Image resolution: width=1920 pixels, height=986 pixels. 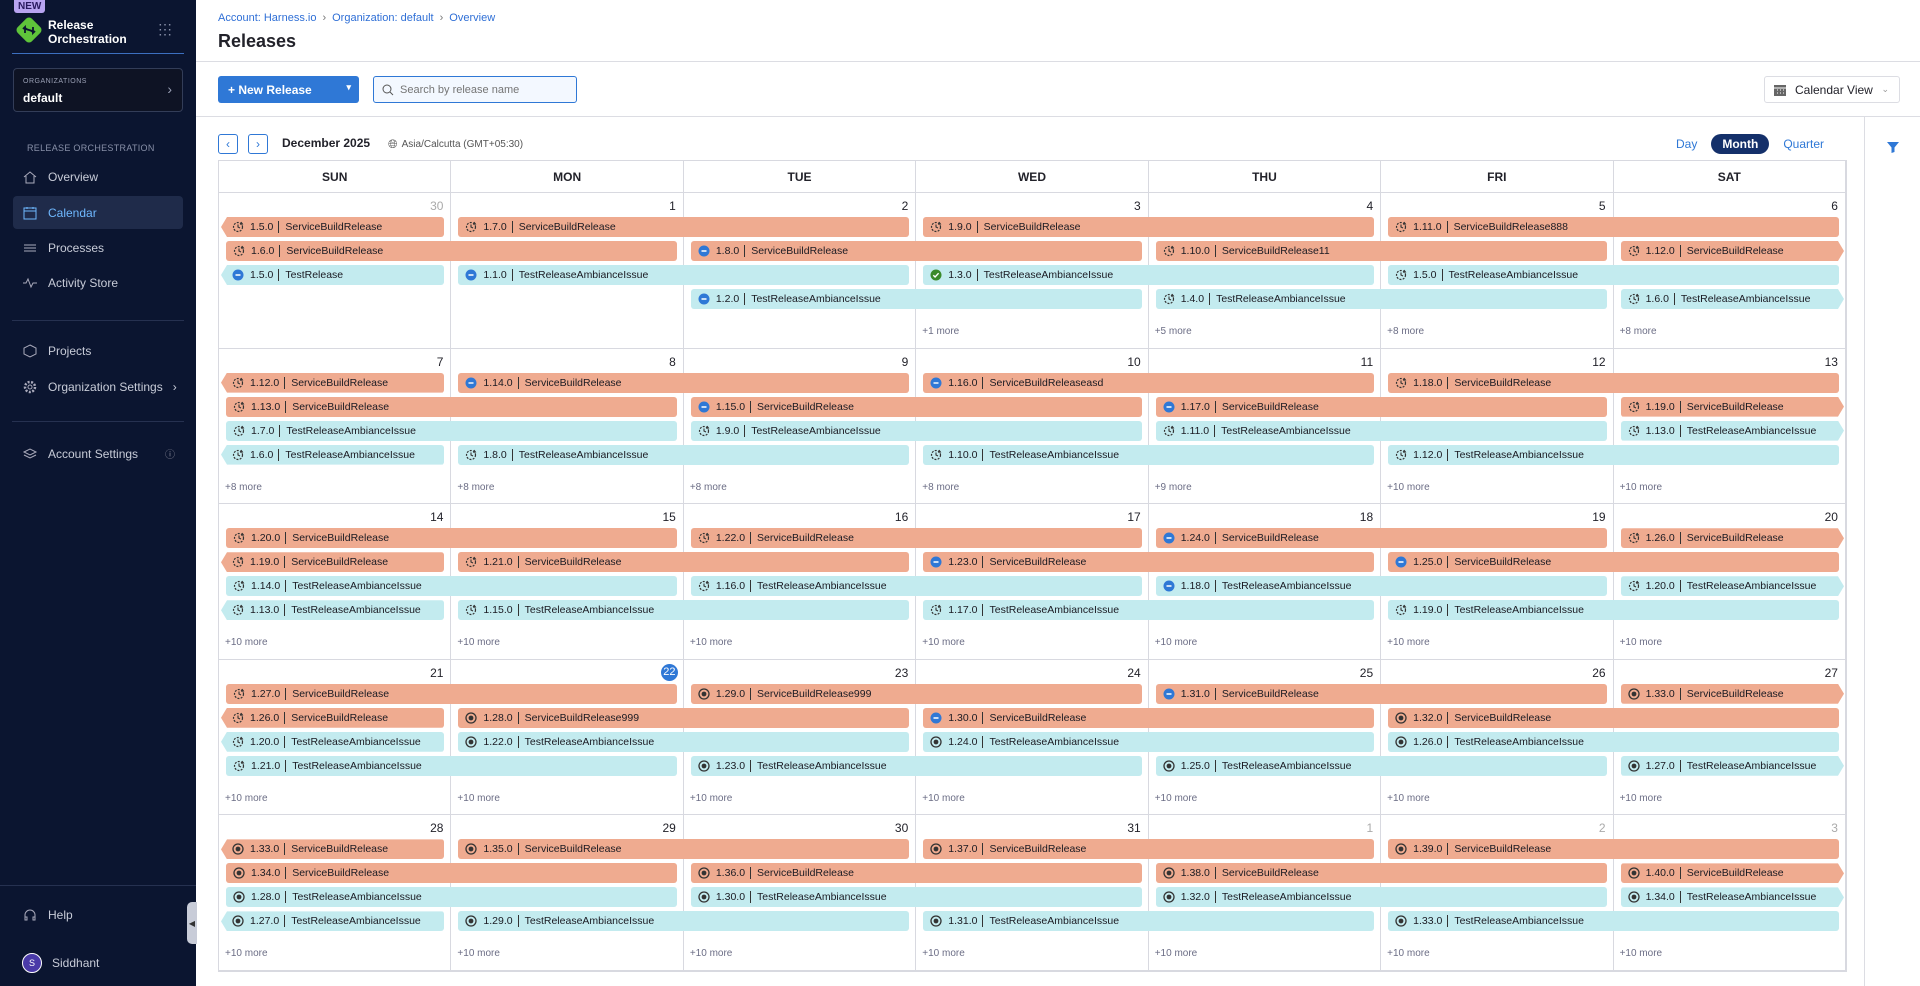 What do you see at coordinates (1613, 382) in the screenshot?
I see `release-event: 1.18.0 ServiceBuildRelease` at bounding box center [1613, 382].